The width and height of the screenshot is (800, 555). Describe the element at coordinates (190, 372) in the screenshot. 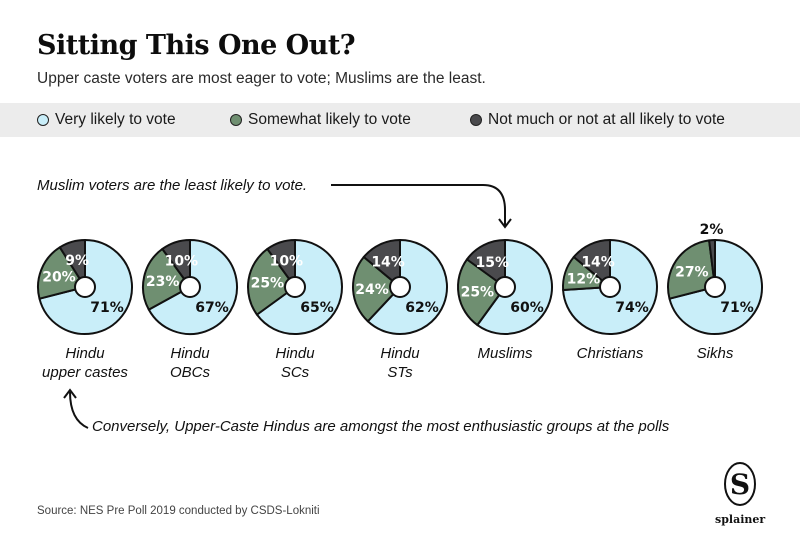

I see `category-label: OBCs` at that location.